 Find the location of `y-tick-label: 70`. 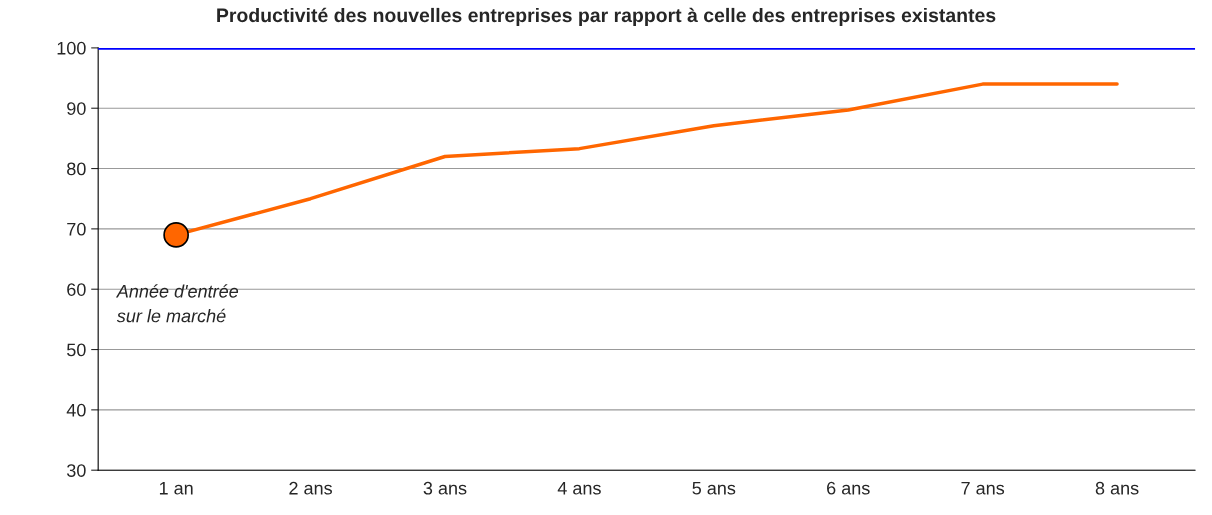

y-tick-label: 70 is located at coordinates (76, 229).